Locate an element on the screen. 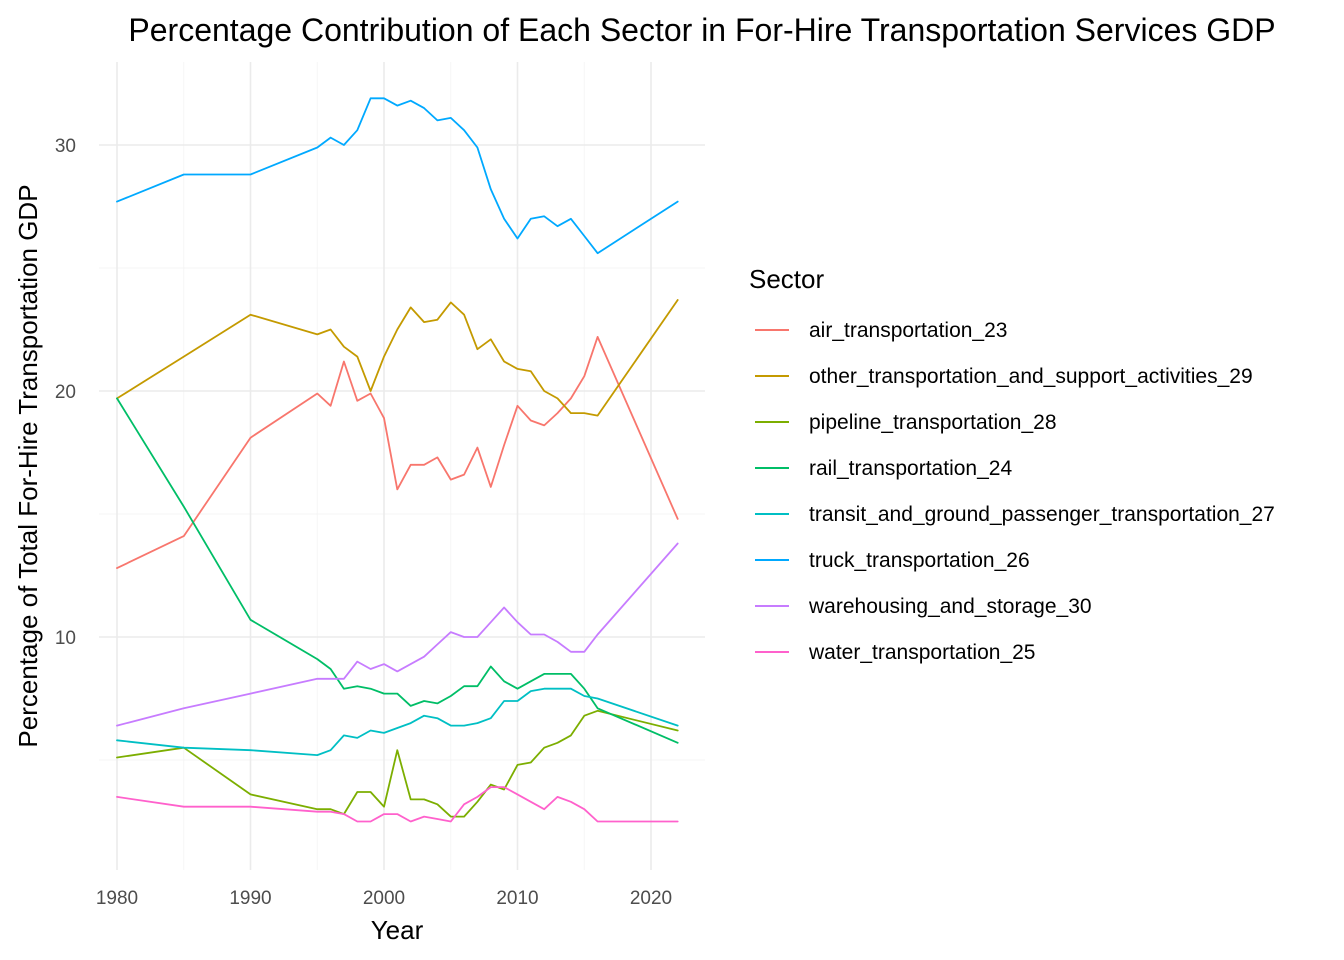  legend-label: truck_transportation_26 is located at coordinates (919, 560).